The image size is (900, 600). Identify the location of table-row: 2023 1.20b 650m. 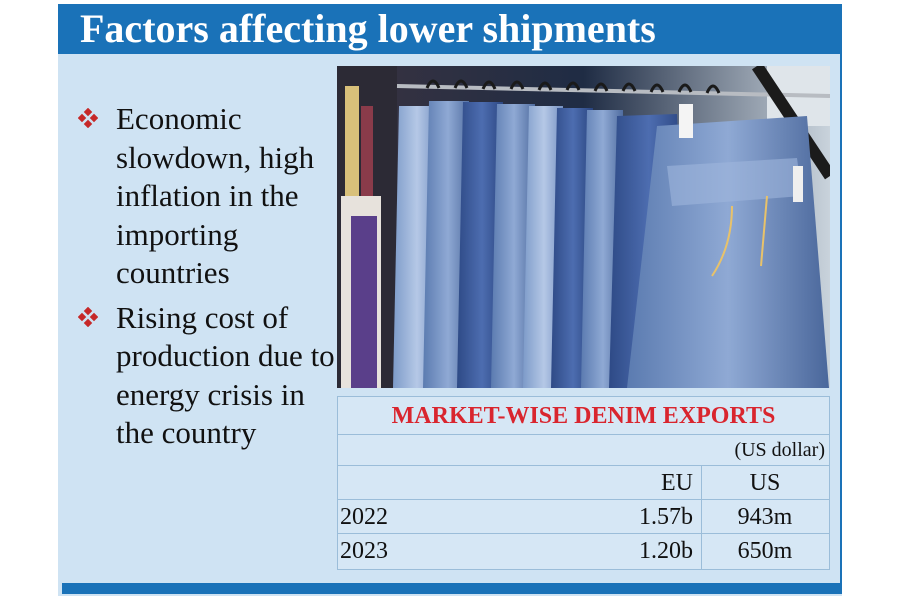
(583, 550).